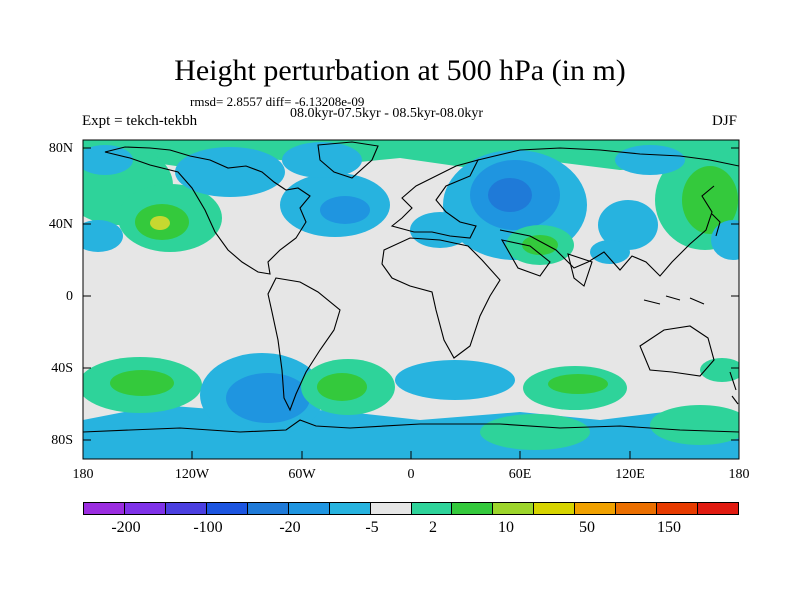 The height and width of the screenshot is (600, 800). What do you see at coordinates (628, 225) in the screenshot?
I see `contour-n-blue-asia` at bounding box center [628, 225].